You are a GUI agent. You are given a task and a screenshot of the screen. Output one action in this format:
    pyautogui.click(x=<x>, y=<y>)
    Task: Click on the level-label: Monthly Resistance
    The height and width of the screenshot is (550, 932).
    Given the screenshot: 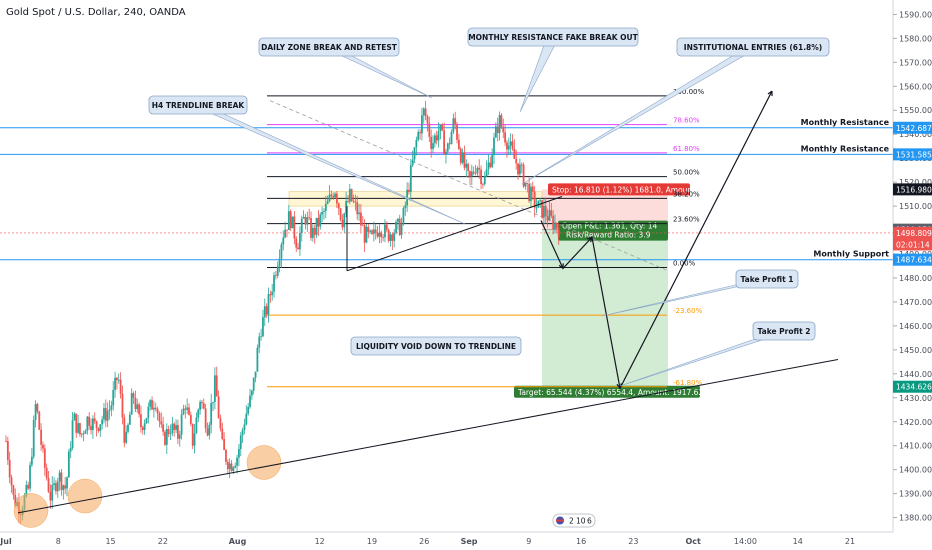 What is the action you would take?
    pyautogui.click(x=845, y=122)
    